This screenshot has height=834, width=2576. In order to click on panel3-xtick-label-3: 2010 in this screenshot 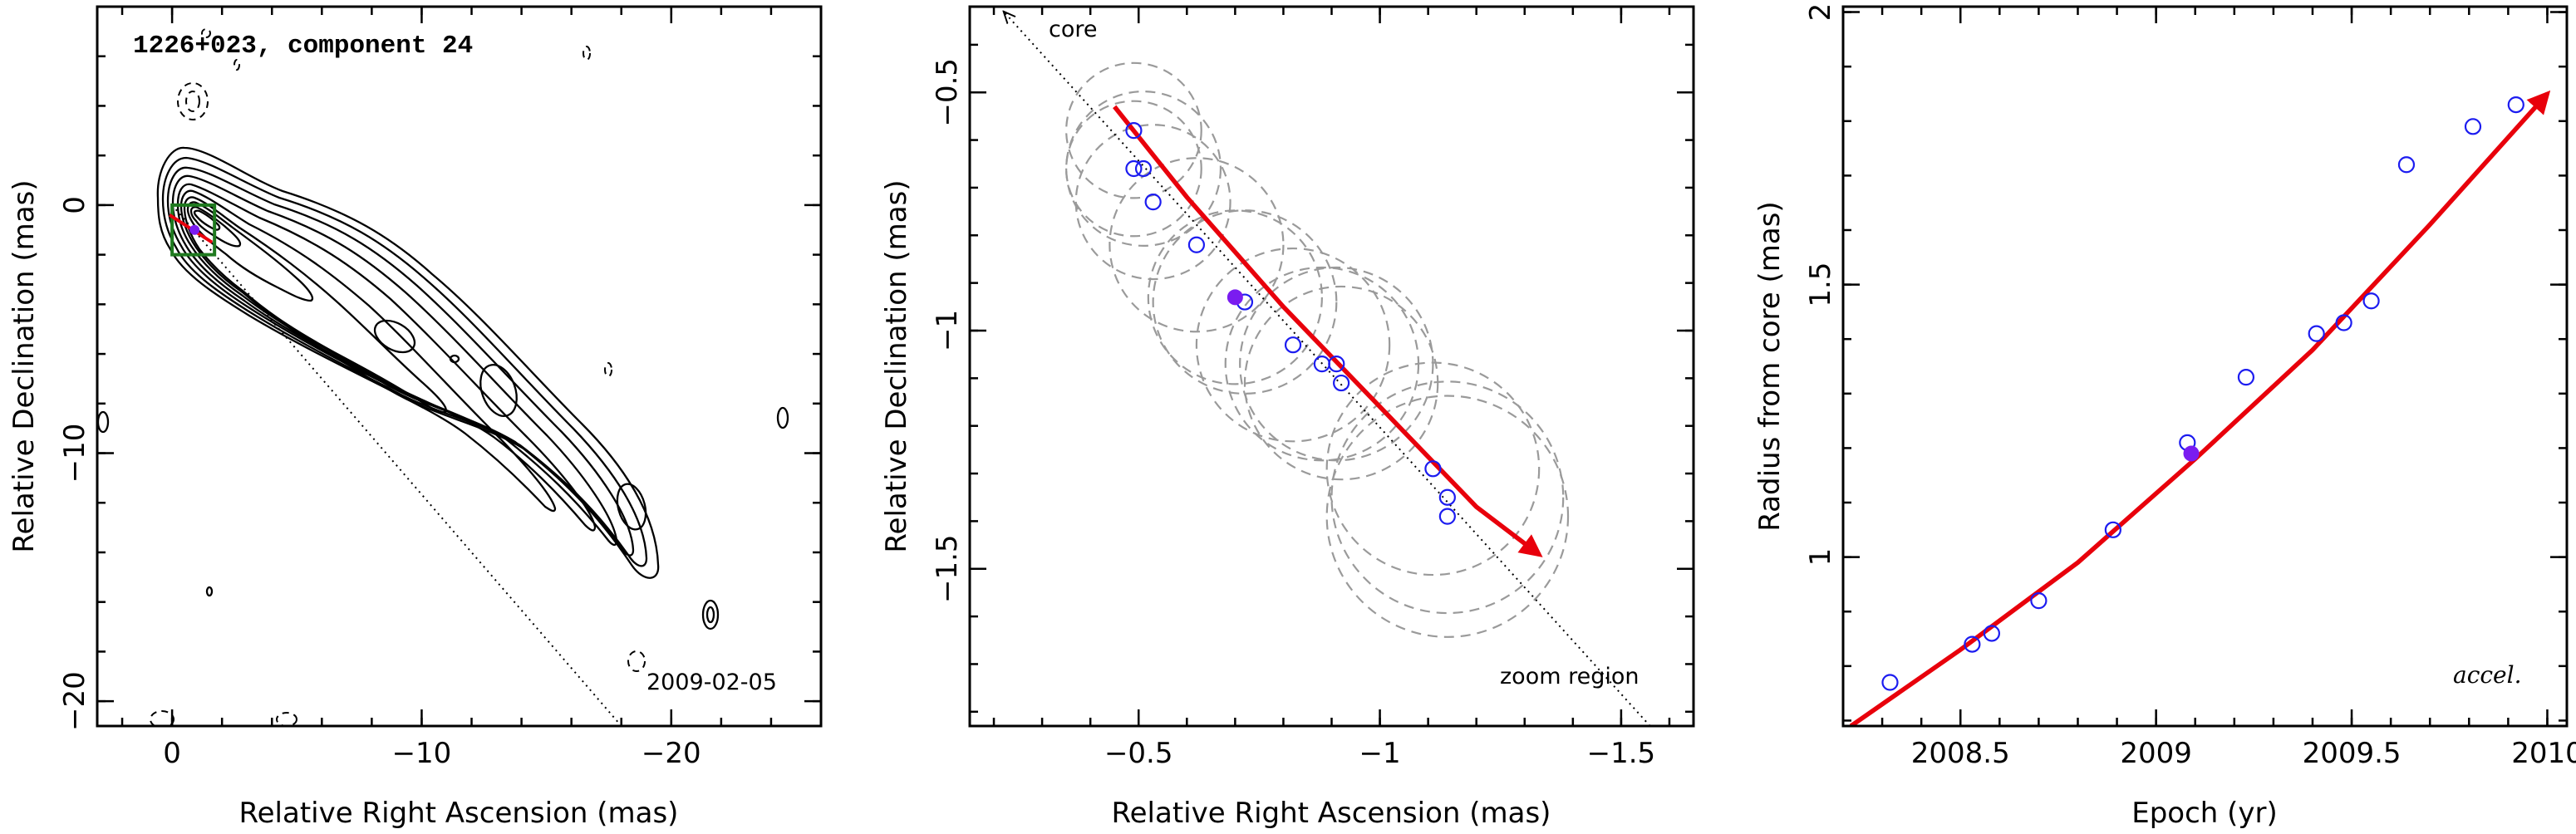, I will do `click(2543, 754)`.